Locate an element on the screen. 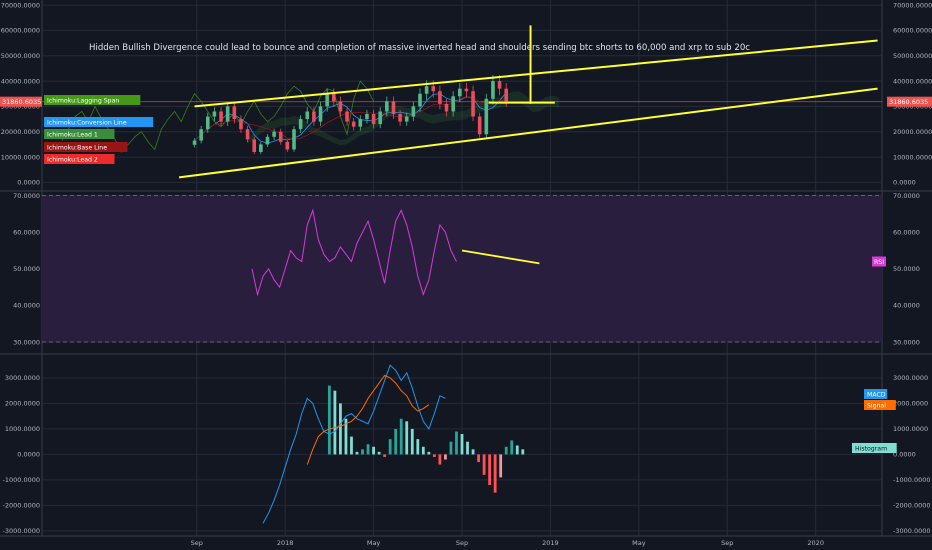 The height and width of the screenshot is (550, 932). left-axis-tick-label: 30000.0000 is located at coordinates (20, 107).